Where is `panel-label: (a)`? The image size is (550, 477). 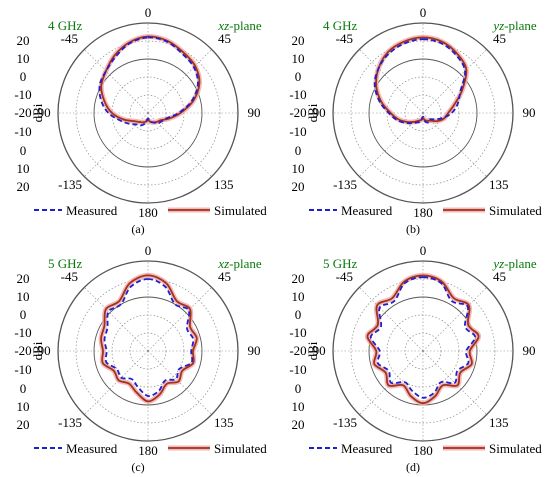 panel-label: (a) is located at coordinates (137, 229).